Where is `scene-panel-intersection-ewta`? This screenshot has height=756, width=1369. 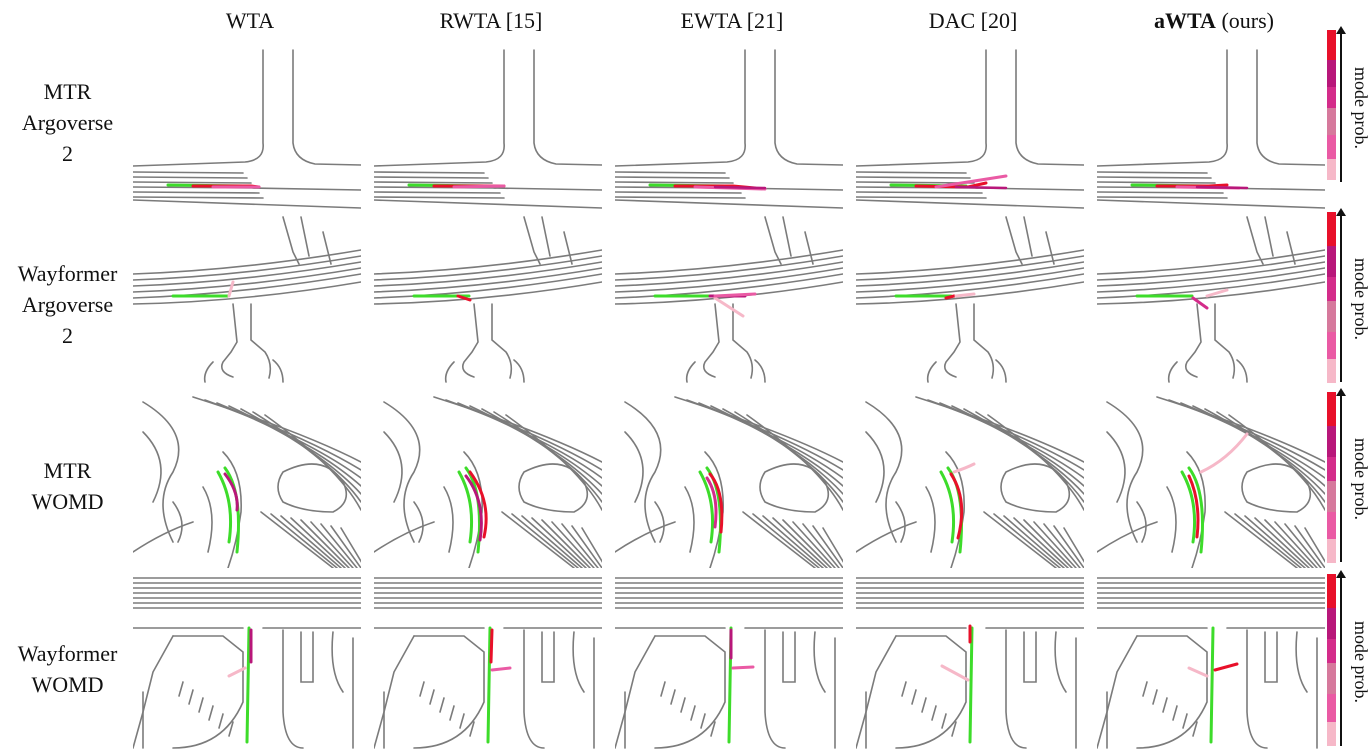 scene-panel-intersection-ewta is located at coordinates (729, 124).